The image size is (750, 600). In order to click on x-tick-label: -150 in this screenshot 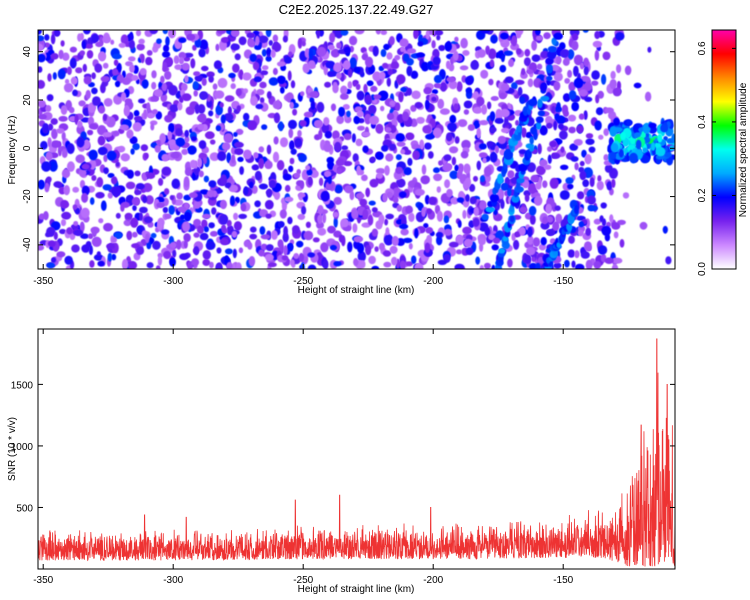, I will do `click(563, 580)`.